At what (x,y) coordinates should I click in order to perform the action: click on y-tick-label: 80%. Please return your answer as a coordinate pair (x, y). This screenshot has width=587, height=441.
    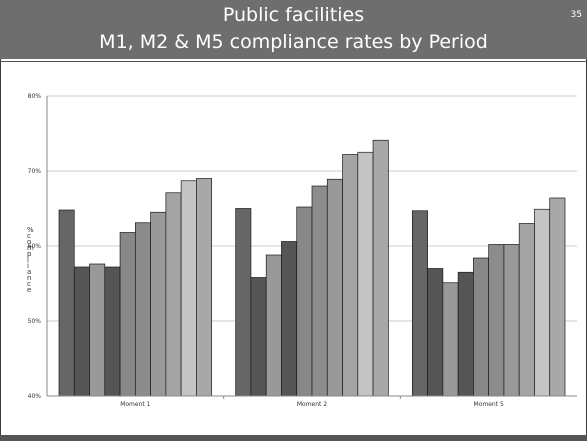
    Looking at the image, I should click on (35, 96).